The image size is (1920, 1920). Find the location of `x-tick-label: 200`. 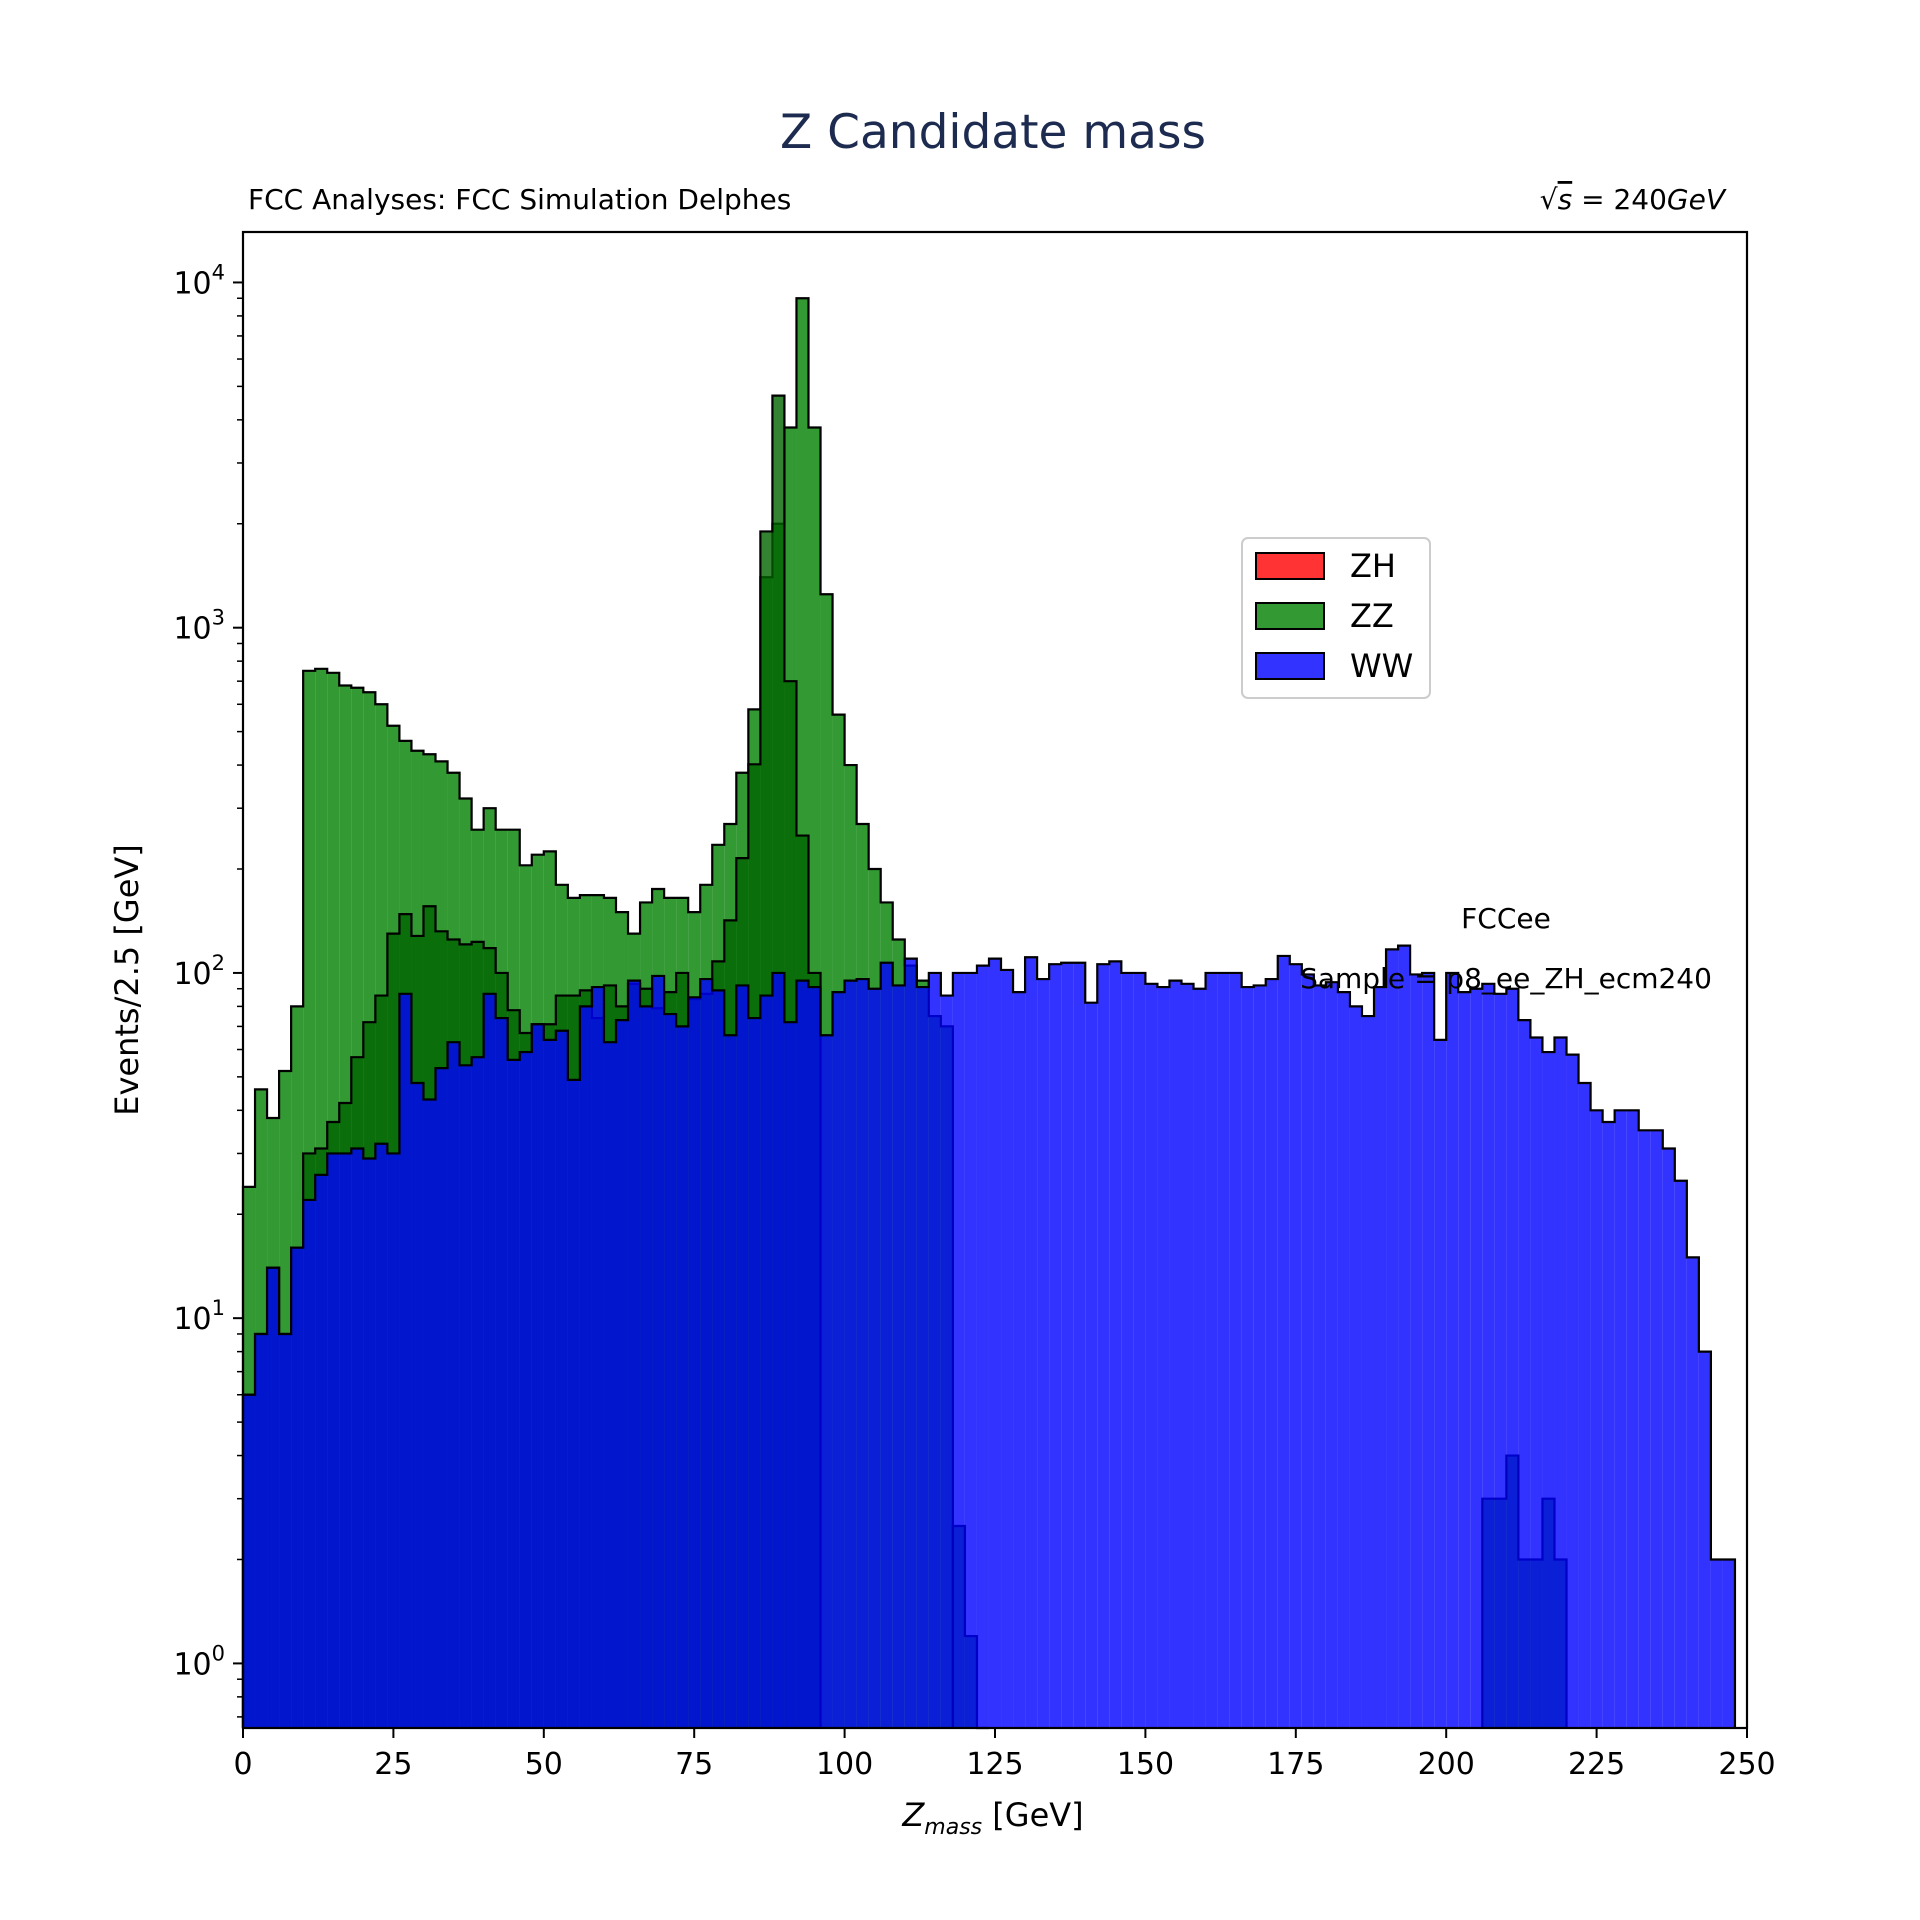

x-tick-label: 200 is located at coordinates (1446, 1764).